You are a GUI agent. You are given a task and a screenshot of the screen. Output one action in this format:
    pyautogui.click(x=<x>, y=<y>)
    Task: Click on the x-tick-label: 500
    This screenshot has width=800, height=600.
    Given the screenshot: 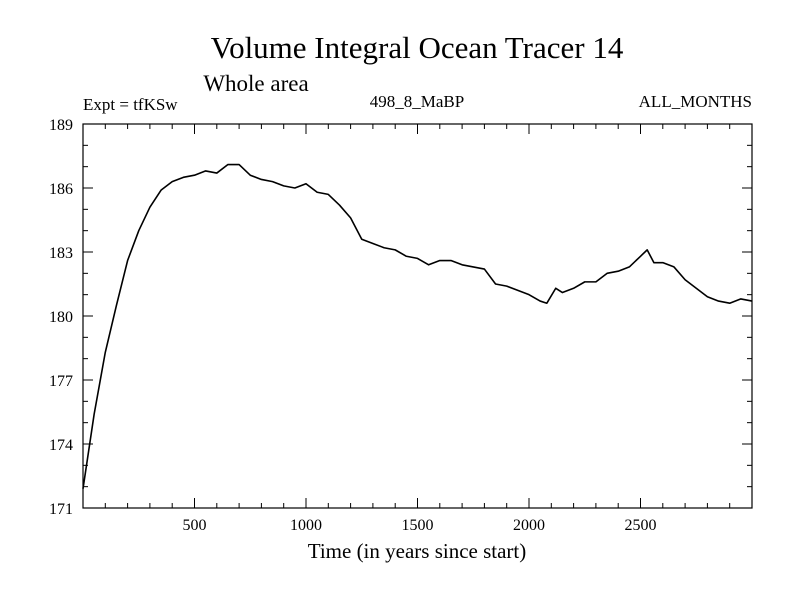 What is the action you would take?
    pyautogui.click(x=195, y=525)
    